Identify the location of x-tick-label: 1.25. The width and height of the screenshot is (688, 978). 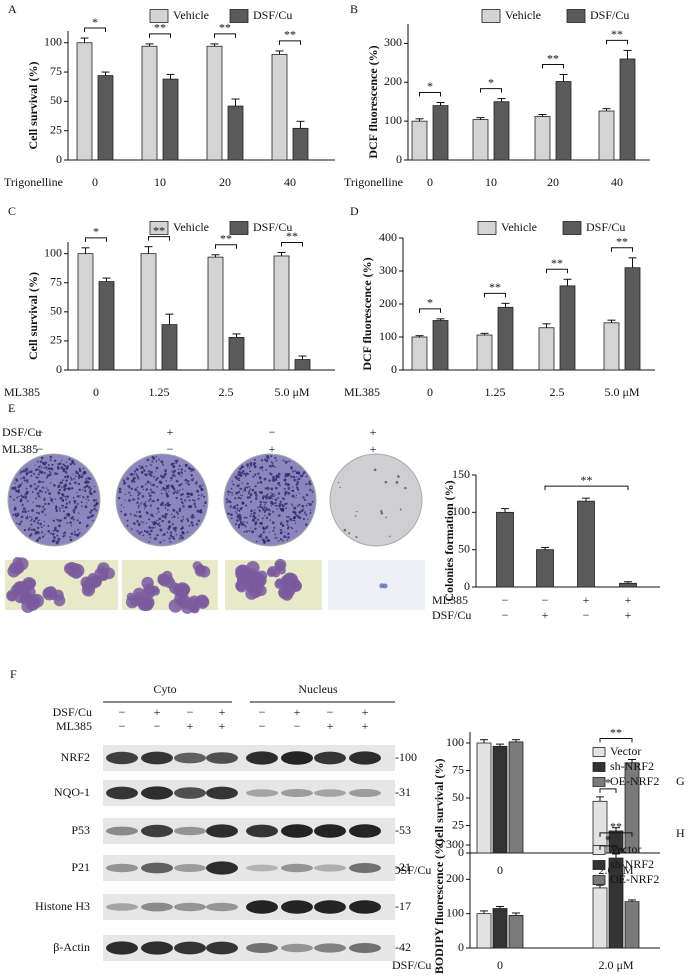
(159, 392).